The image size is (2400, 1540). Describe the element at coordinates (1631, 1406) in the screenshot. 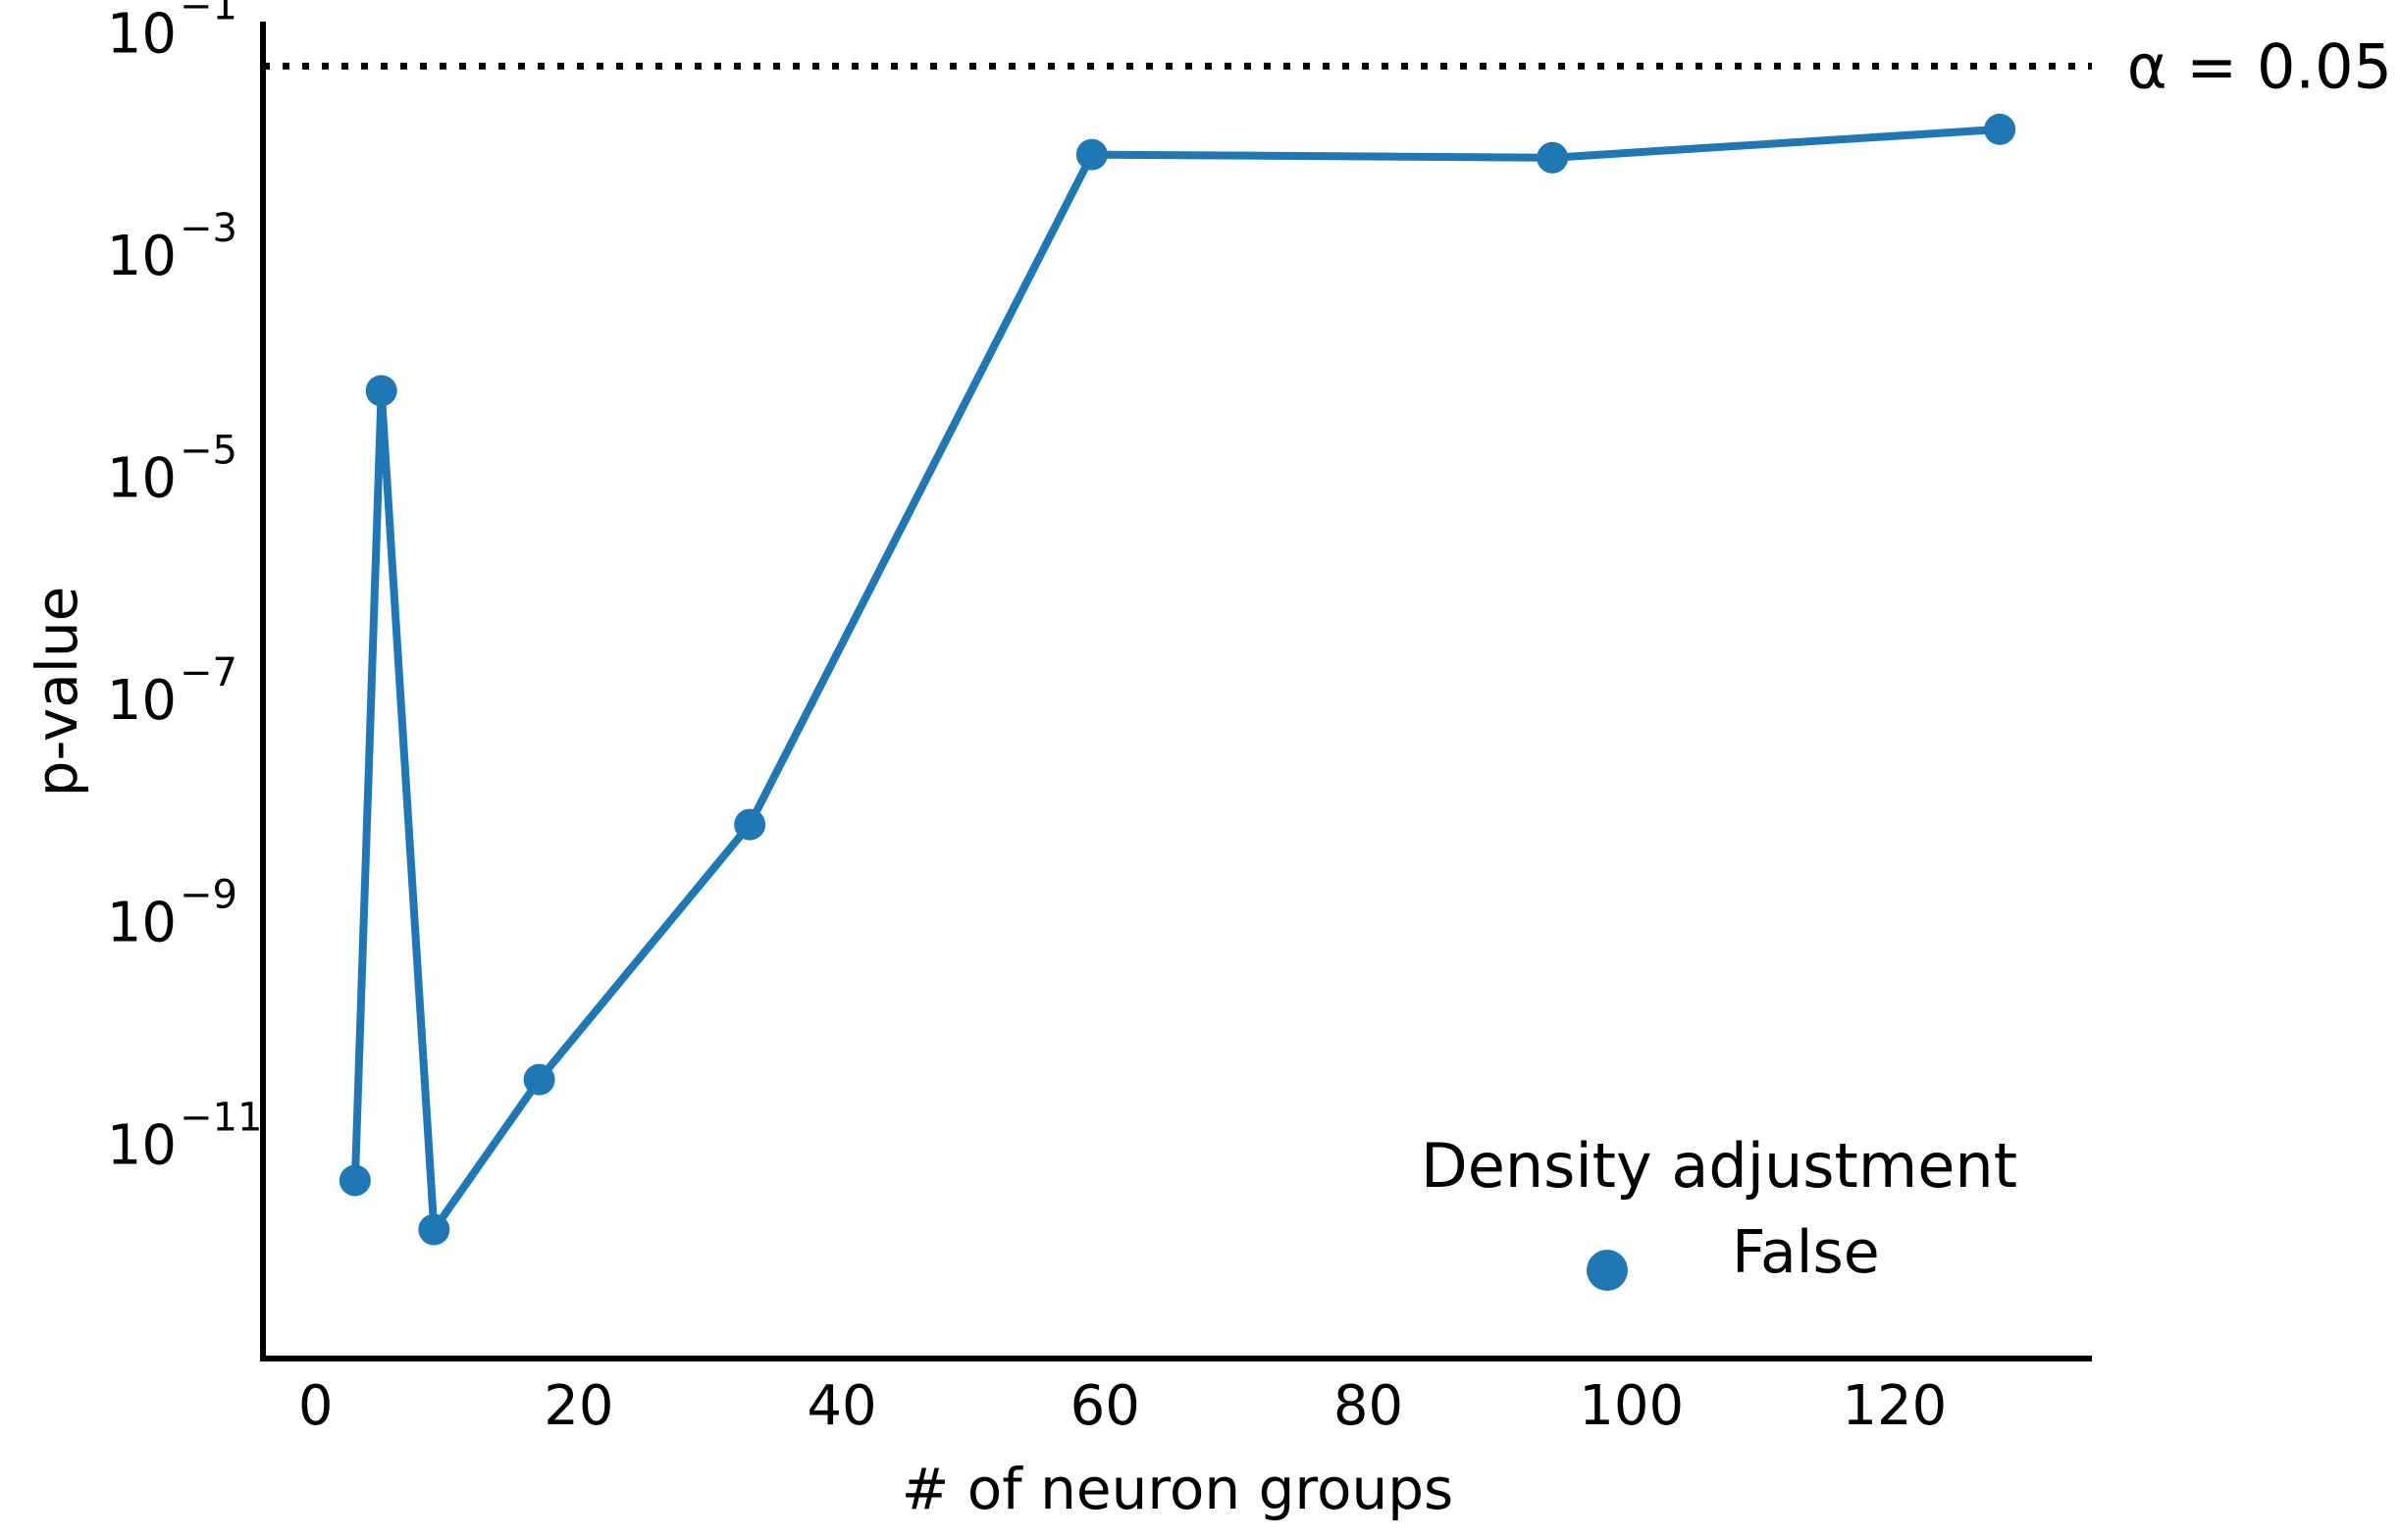

I see `x-tick-label: 100` at that location.